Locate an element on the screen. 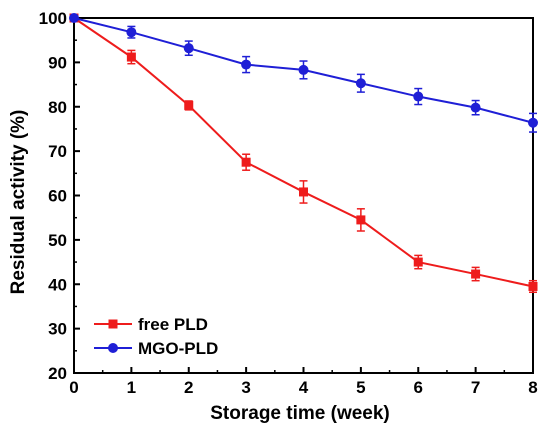 This screenshot has width=550, height=437. x-tick-label: 4 is located at coordinates (304, 387).